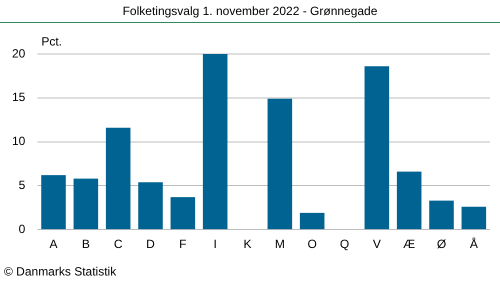 This screenshot has height=282, width=500. What do you see at coordinates (19, 141) in the screenshot?
I see `y-tick-label: 10` at bounding box center [19, 141].